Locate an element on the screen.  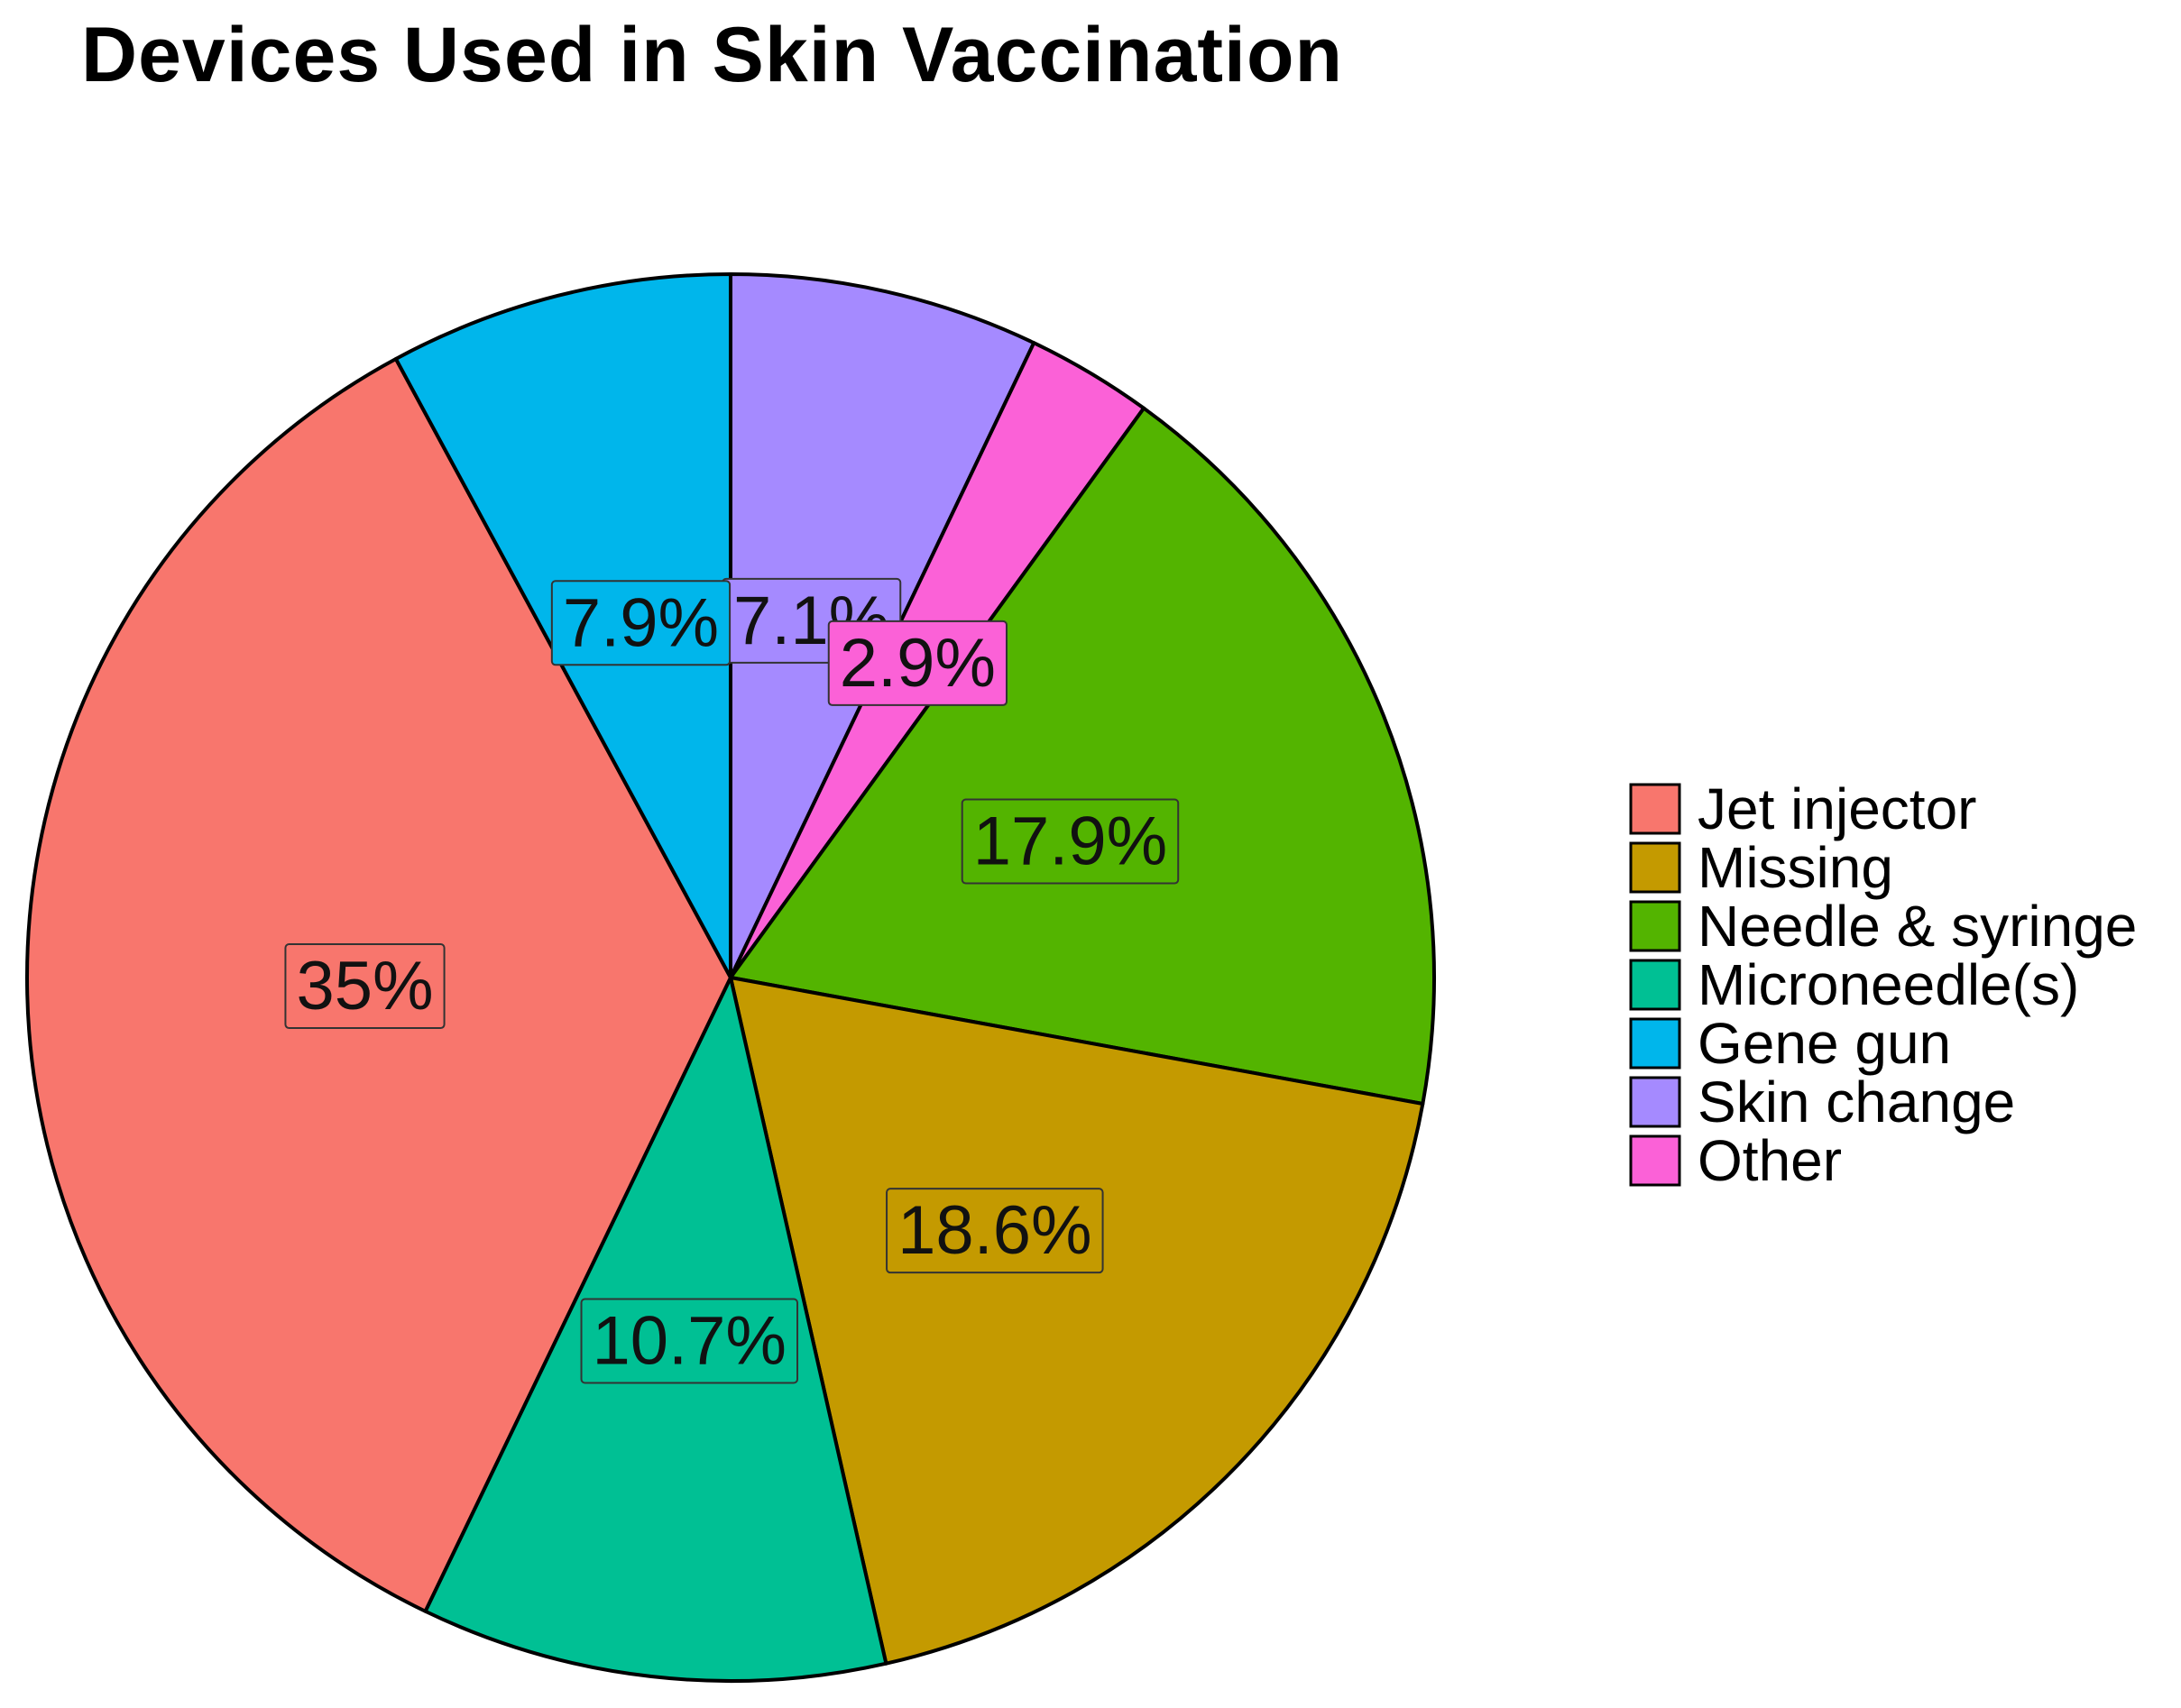
data-label-microneedle-s: 10.7% is located at coordinates (689, 1341).